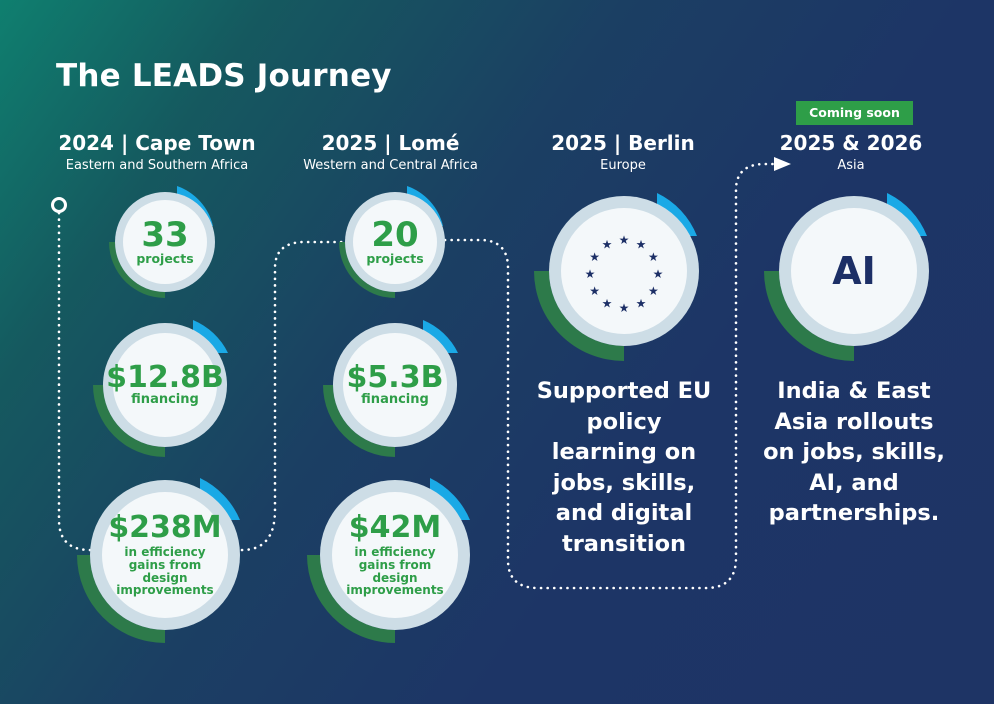 The width and height of the screenshot is (994, 704). I want to click on column-region: Western and Central Africa, so click(390, 165).